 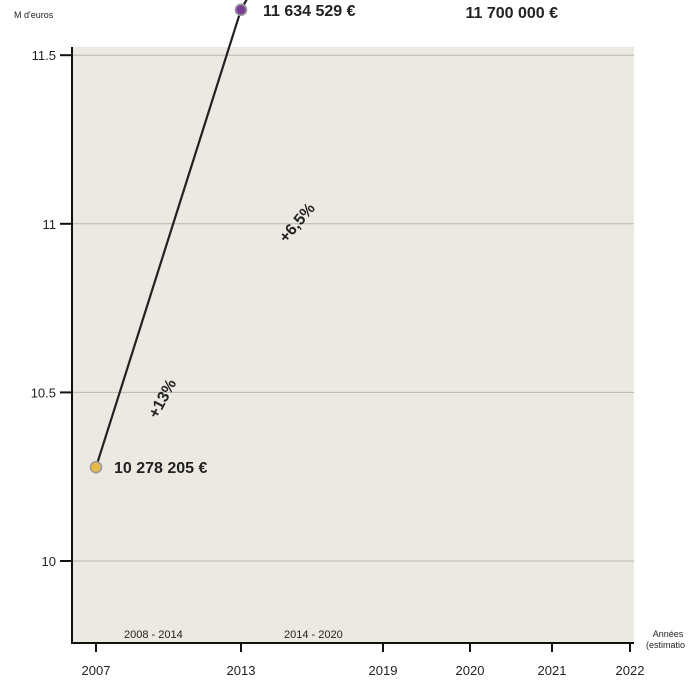 What do you see at coordinates (96, 670) in the screenshot?
I see `x-tick-label: 2007` at bounding box center [96, 670].